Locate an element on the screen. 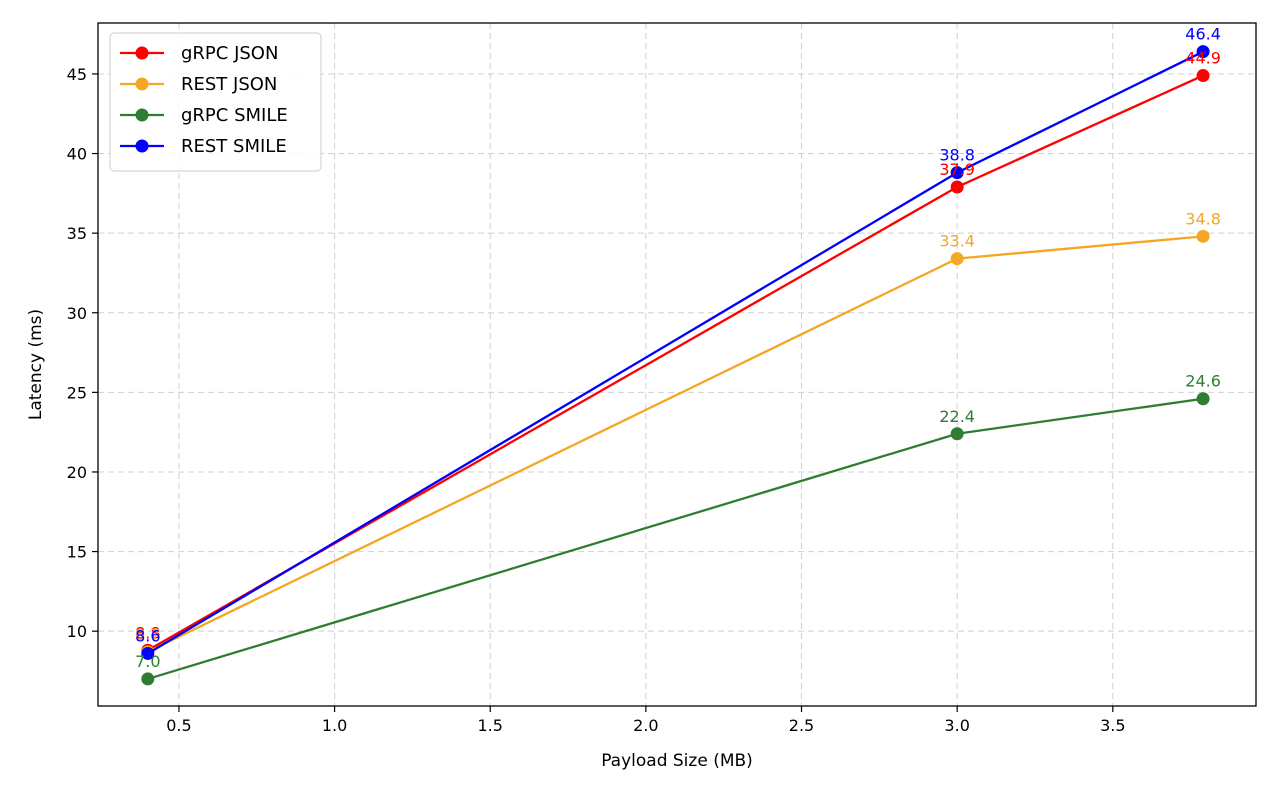 This screenshot has width=1280, height=800. y-tick-label: 35 is located at coordinates (77, 233).